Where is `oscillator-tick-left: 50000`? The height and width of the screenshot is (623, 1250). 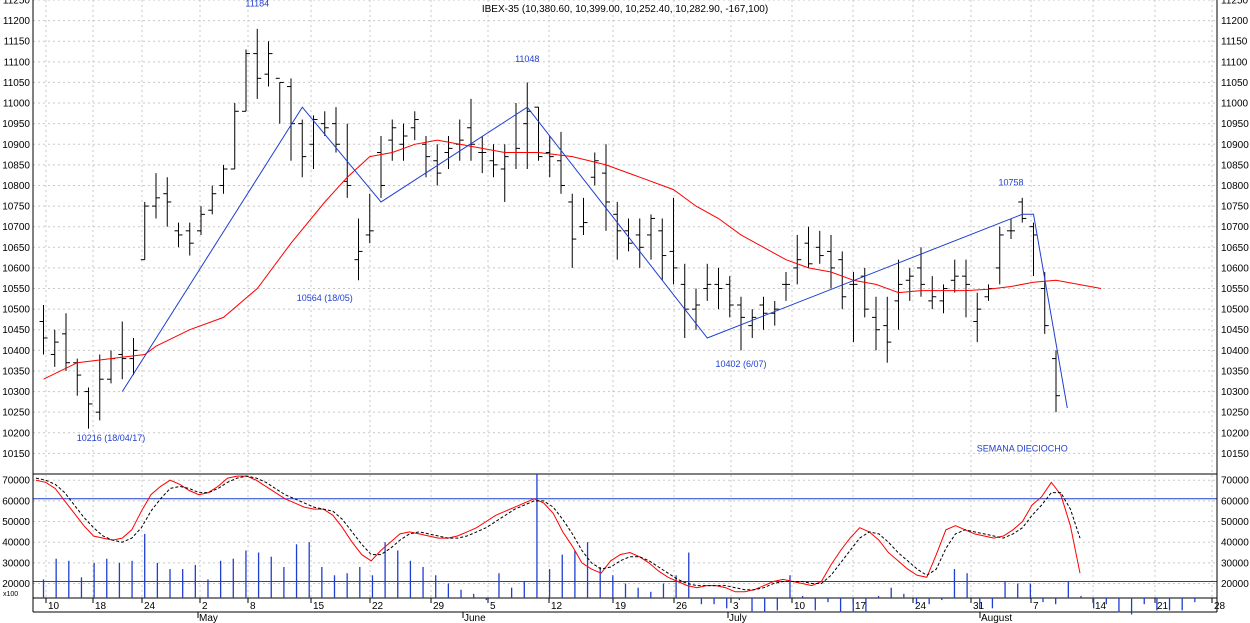 oscillator-tick-left: 50000 is located at coordinates (16, 522).